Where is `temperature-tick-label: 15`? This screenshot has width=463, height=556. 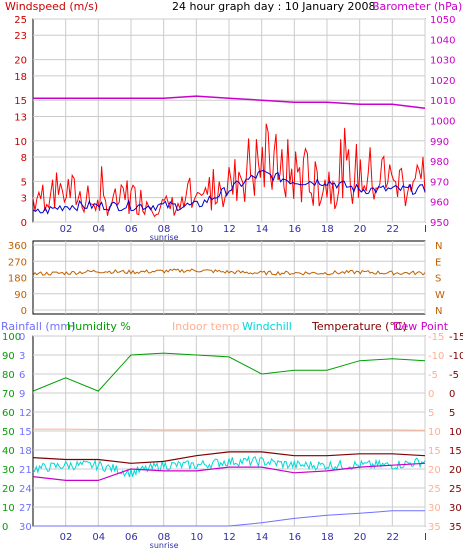
temperature-tick-label: 15 is located at coordinates (455, 451).